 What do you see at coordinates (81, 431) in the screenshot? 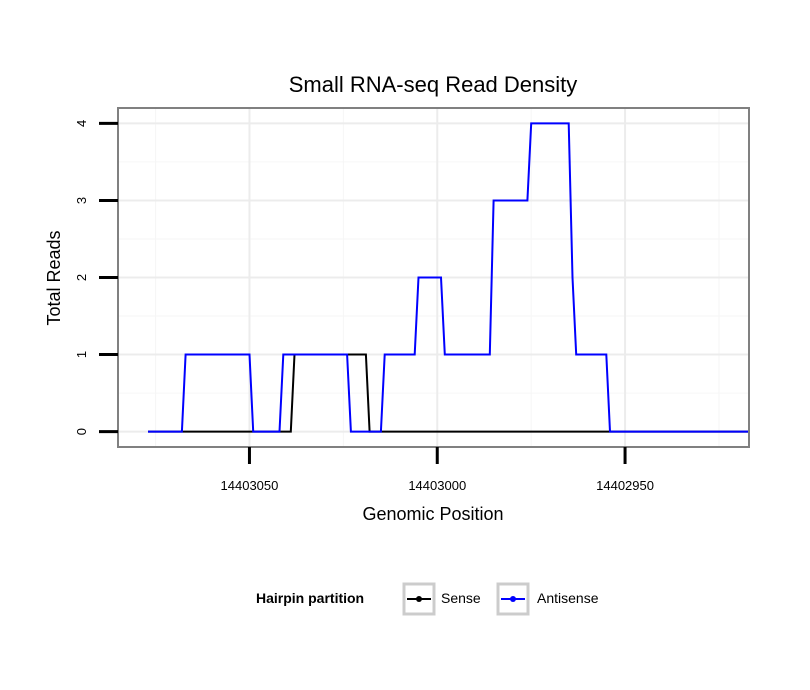
I see `y-tick-label: 0` at bounding box center [81, 431].